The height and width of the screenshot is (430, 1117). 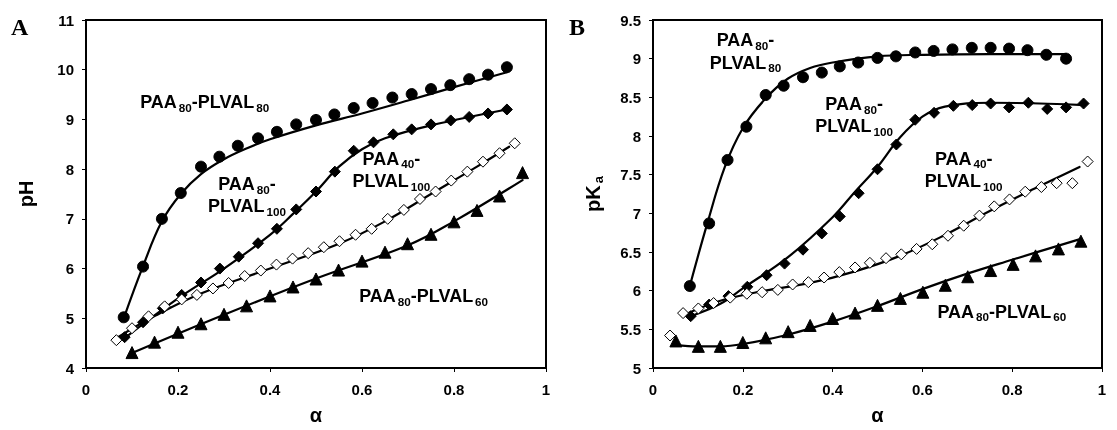 I want to click on y-tick-label: 6.5, so click(x=630, y=252).